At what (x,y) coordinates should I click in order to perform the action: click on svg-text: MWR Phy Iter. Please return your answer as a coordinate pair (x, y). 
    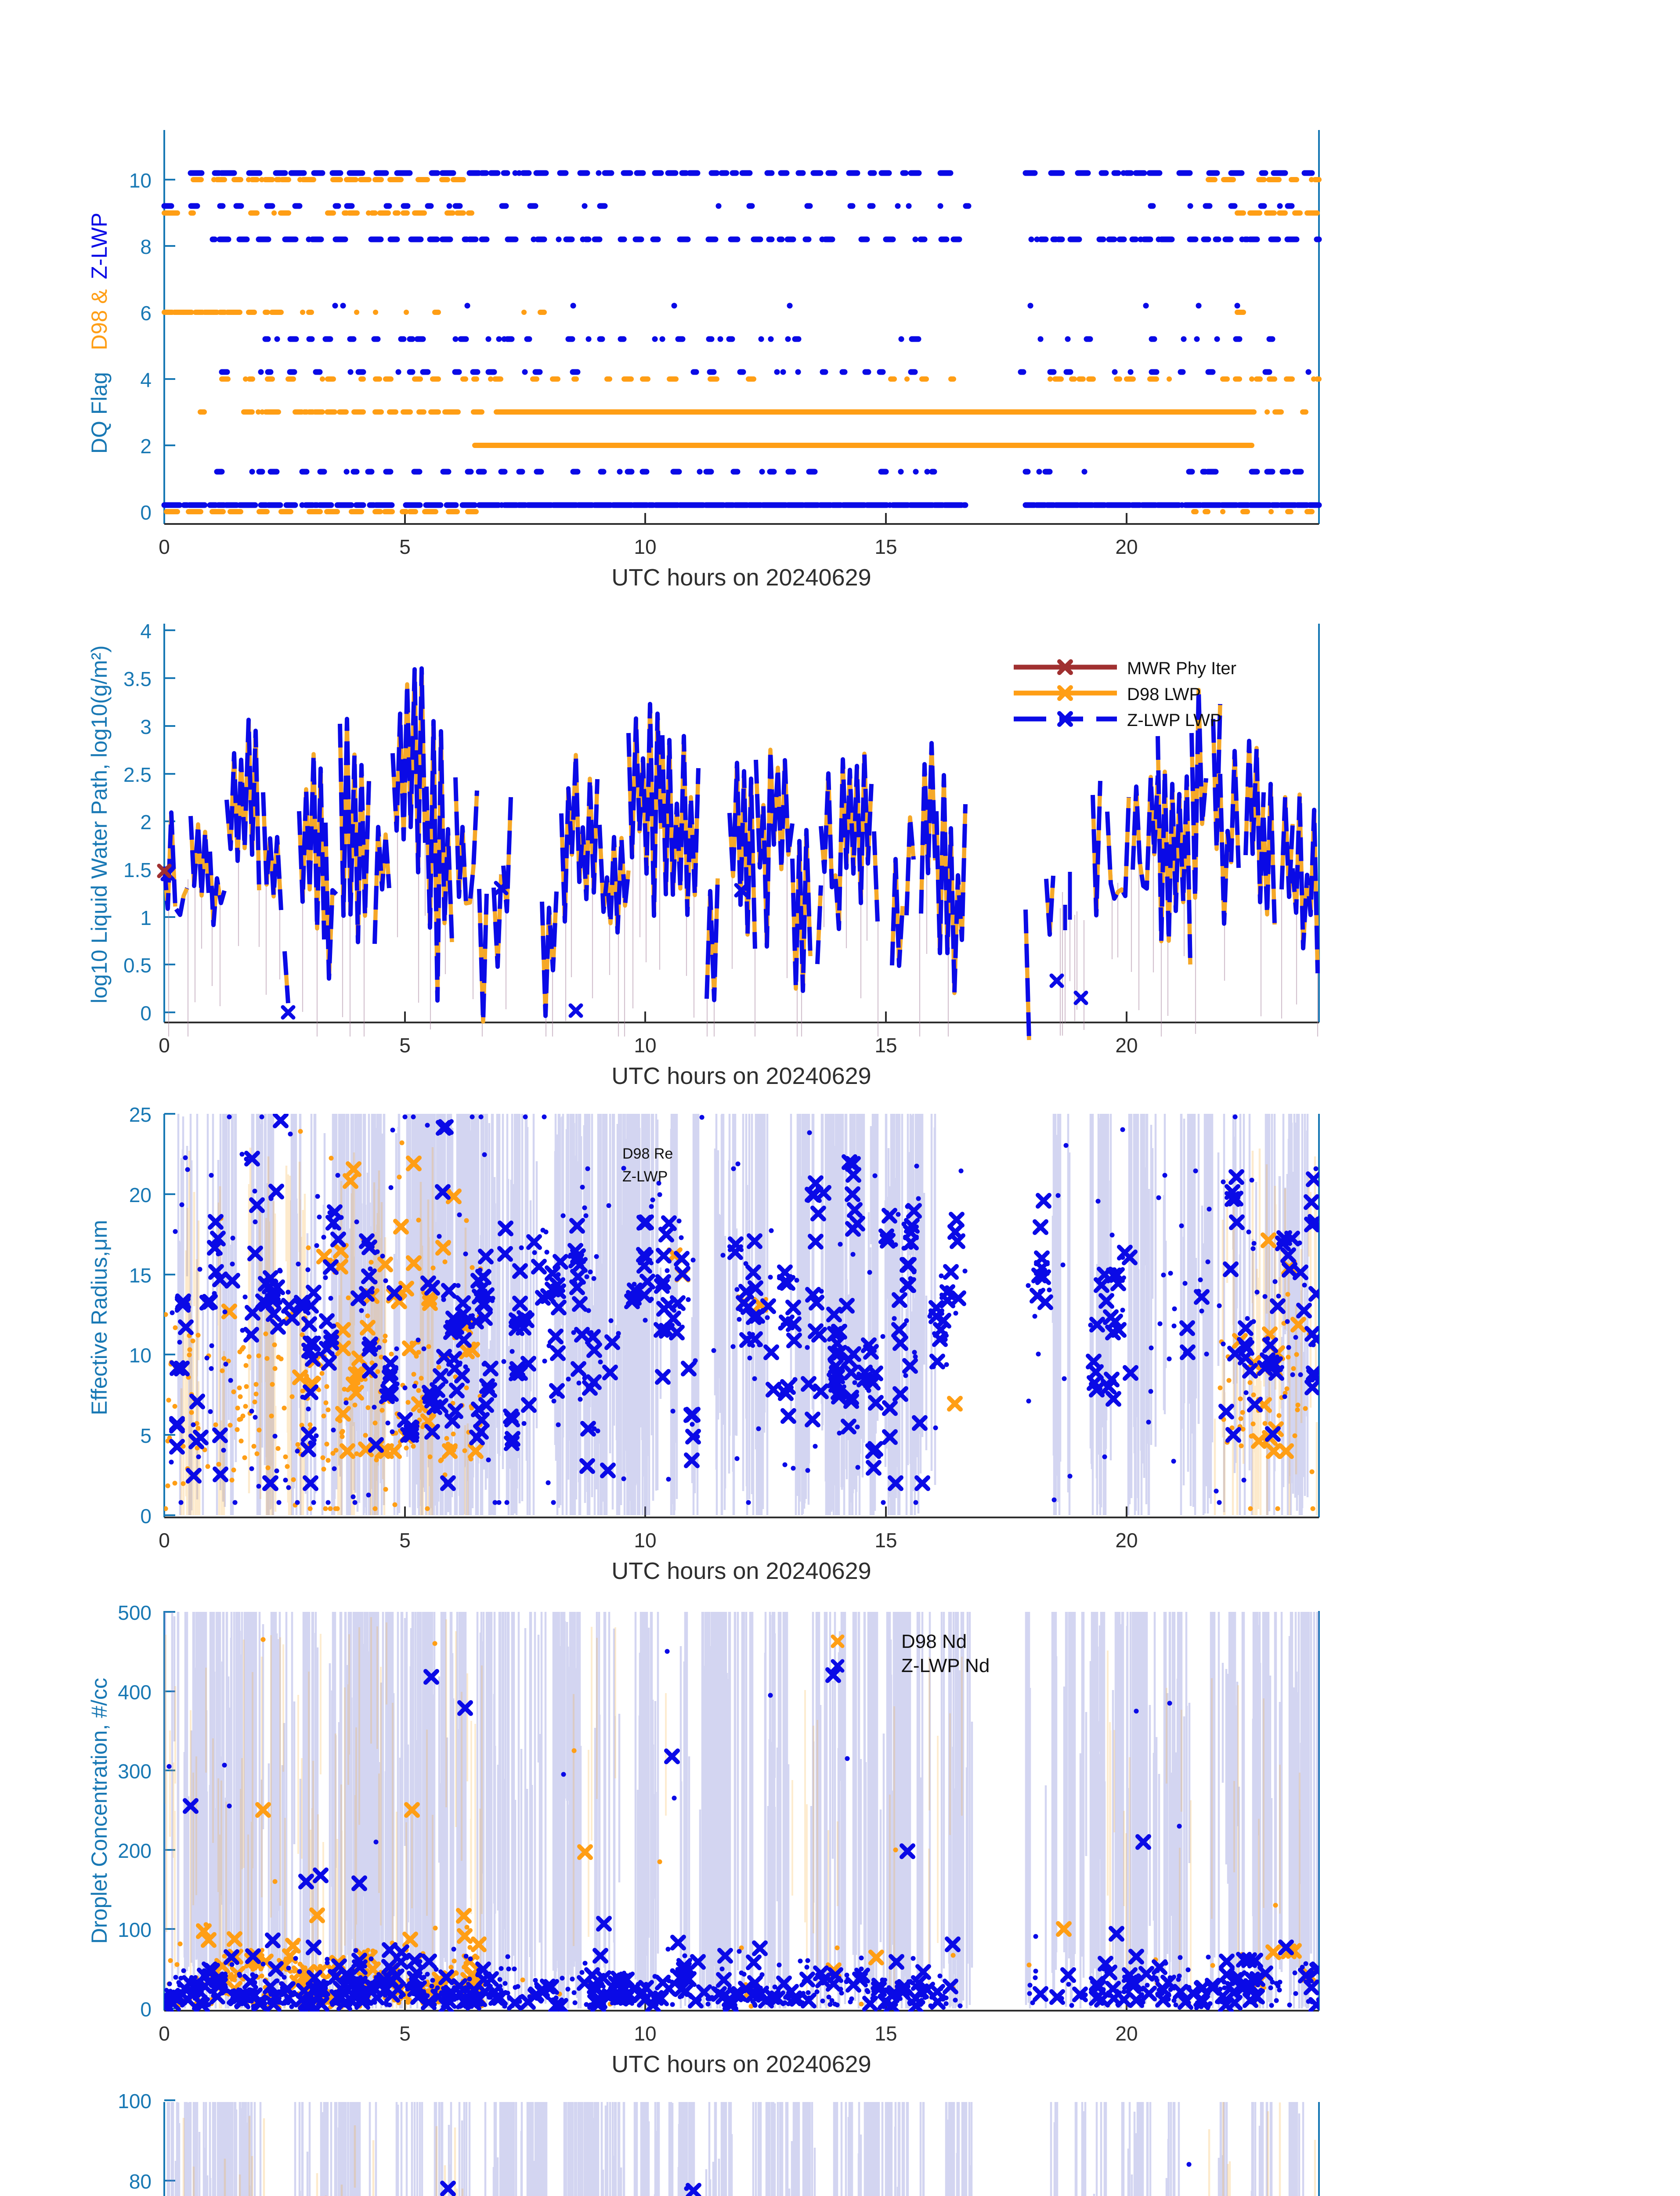
    Looking at the image, I should click on (1181, 668).